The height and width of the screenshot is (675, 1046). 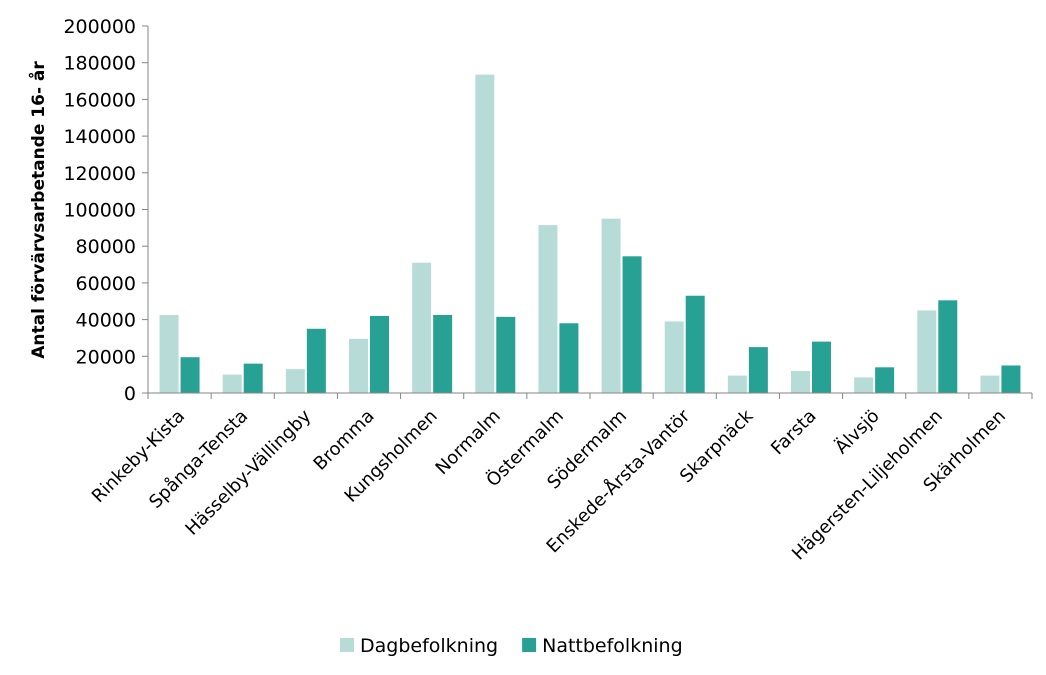 I want to click on y-tick-label: 200000, so click(x=99, y=27).